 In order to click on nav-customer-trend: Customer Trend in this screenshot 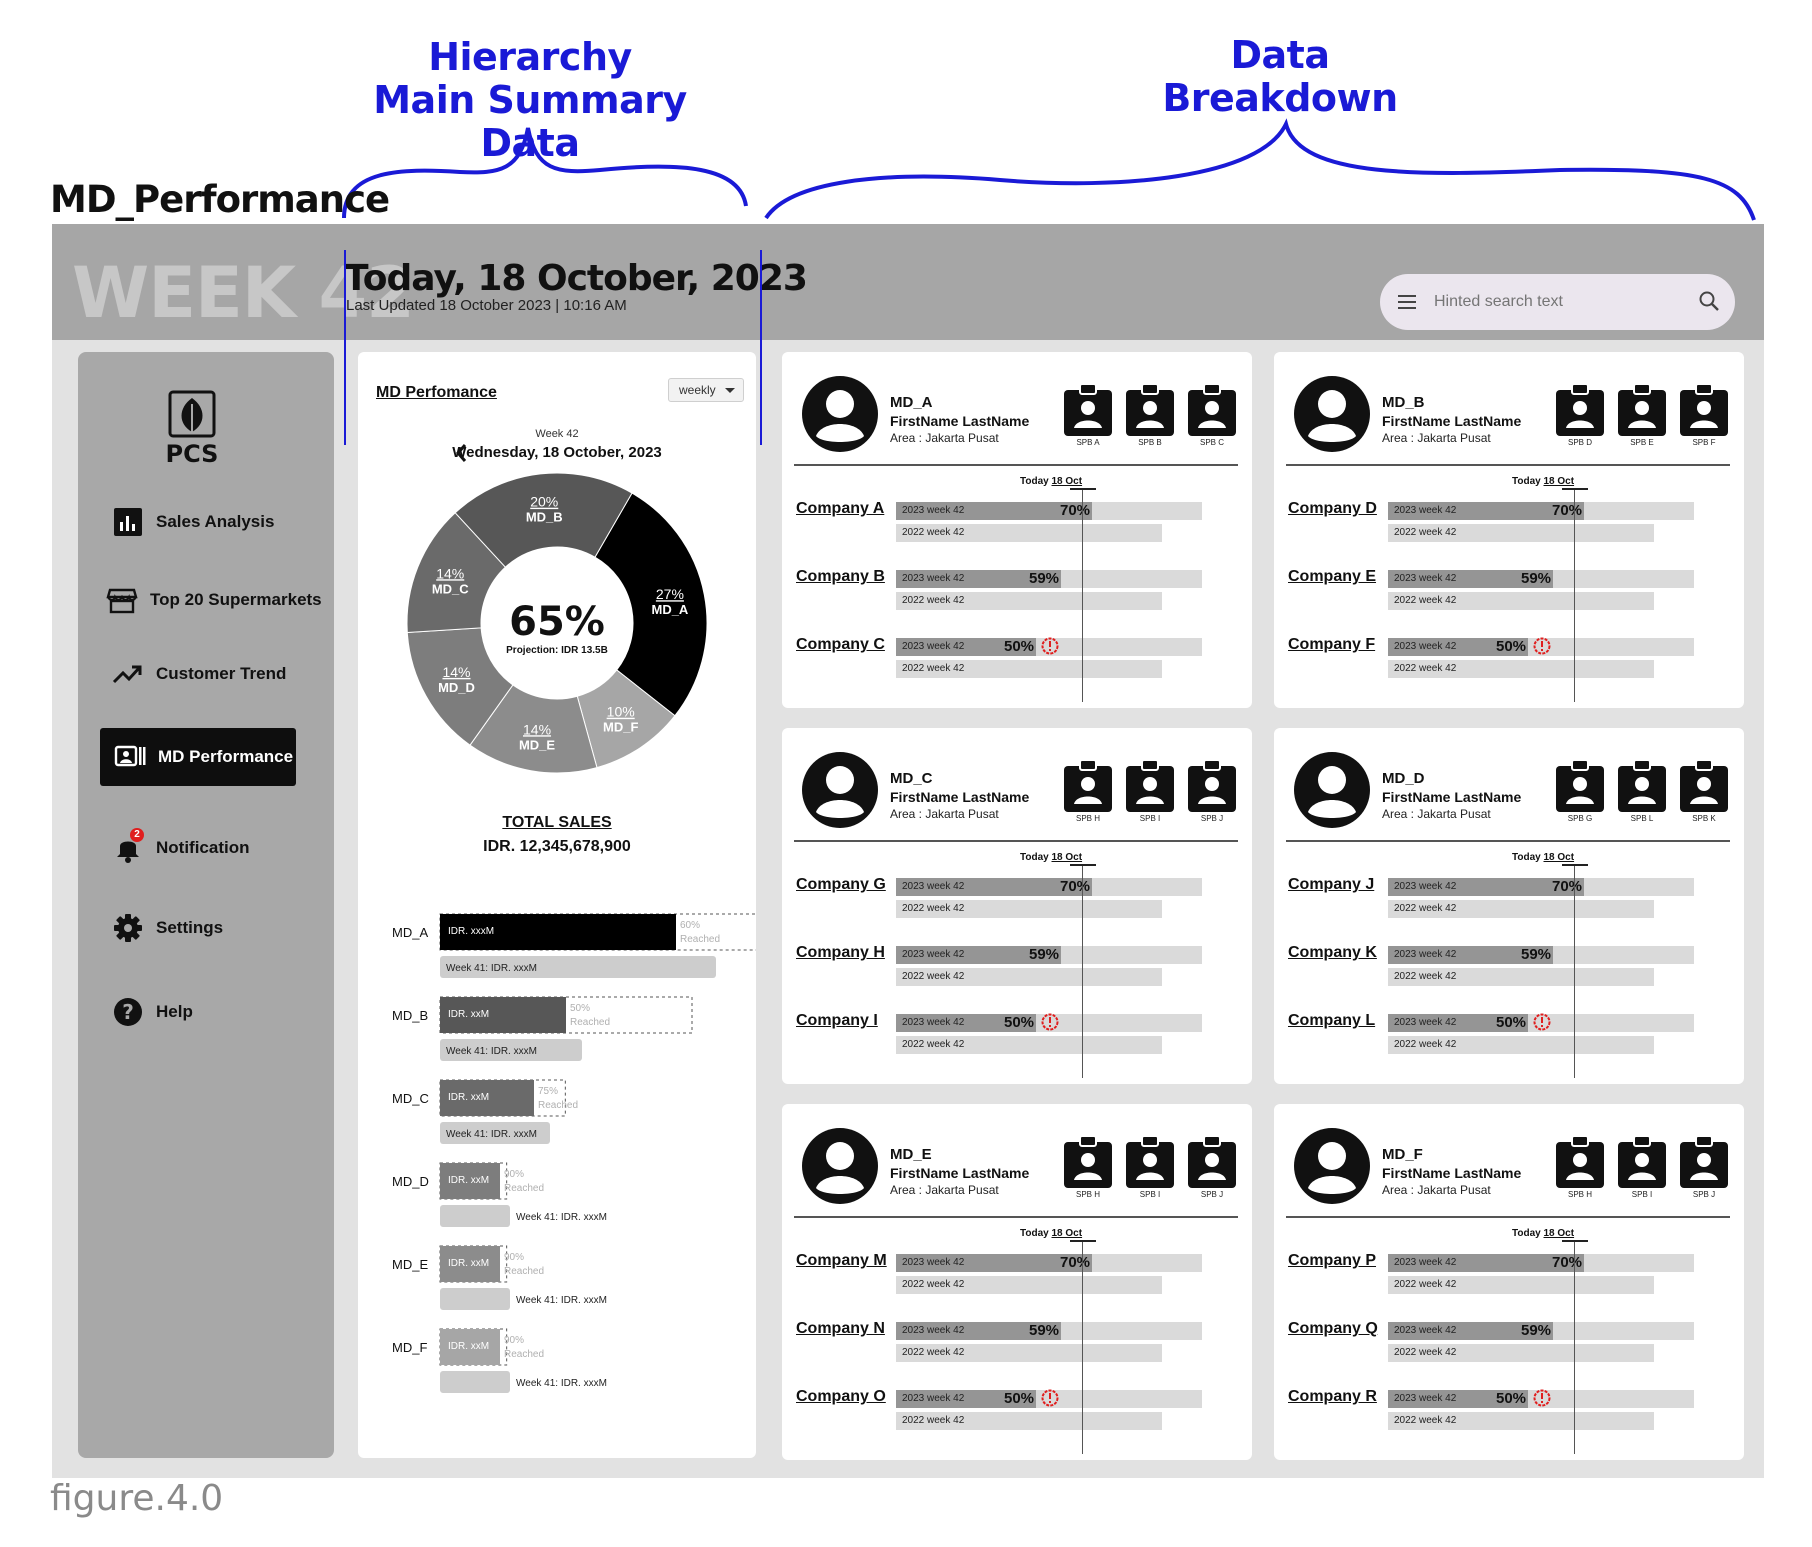, I will do `click(199, 674)`.